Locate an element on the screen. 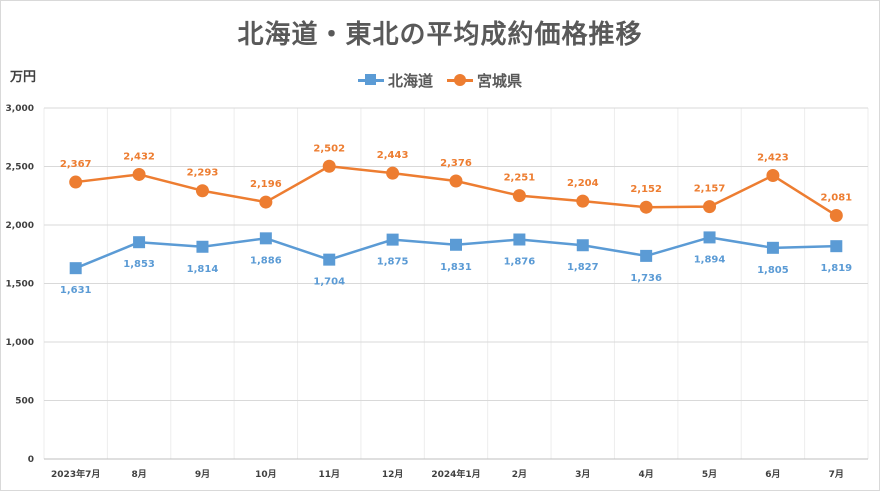  legend-item-miyagi: 宮城県 is located at coordinates (484, 80).